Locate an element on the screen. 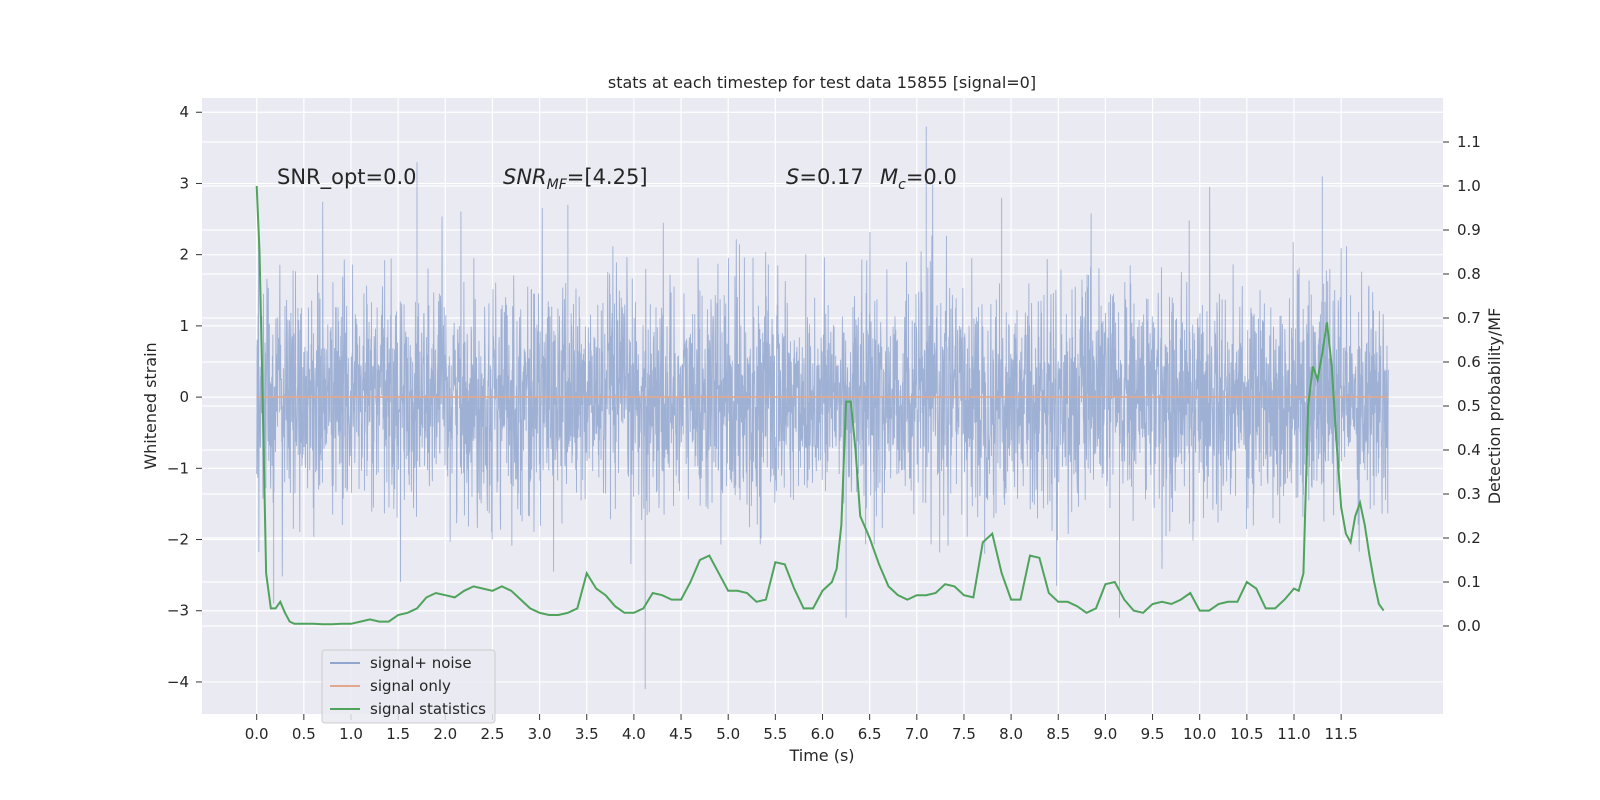  x-tick-label: 11.5 is located at coordinates (1340, 734).